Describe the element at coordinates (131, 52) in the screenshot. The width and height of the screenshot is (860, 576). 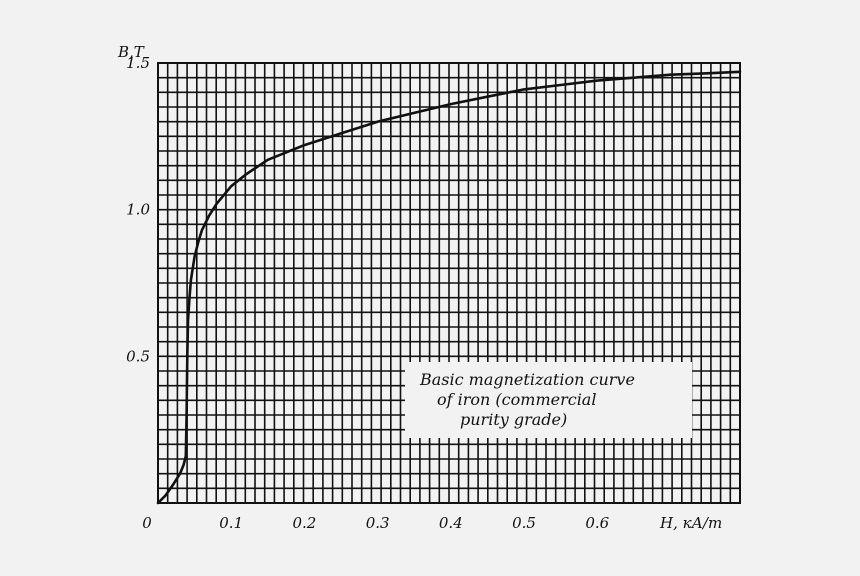
I see `y-axis-label: B,T` at that location.